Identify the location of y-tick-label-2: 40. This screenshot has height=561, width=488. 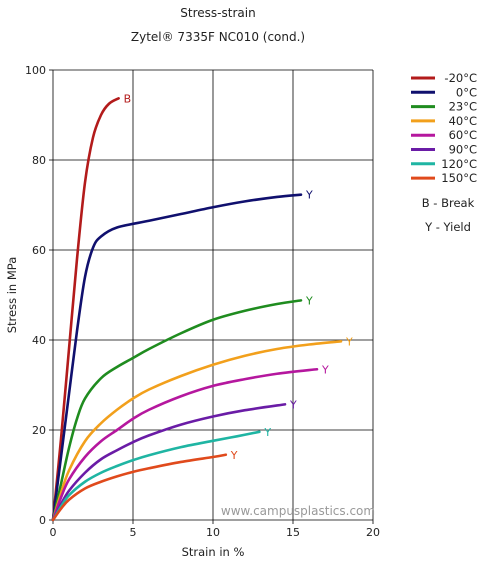
(39, 340).